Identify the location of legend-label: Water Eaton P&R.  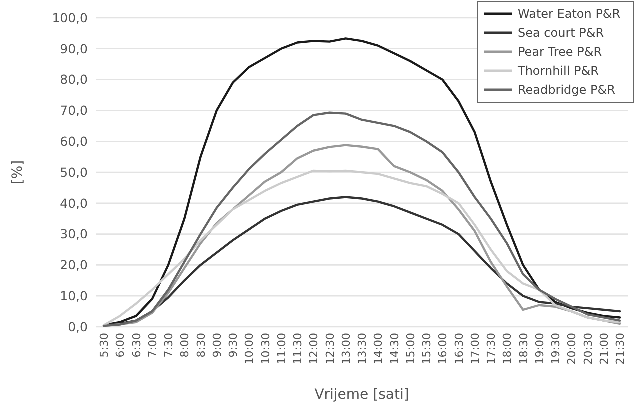
(569, 14).